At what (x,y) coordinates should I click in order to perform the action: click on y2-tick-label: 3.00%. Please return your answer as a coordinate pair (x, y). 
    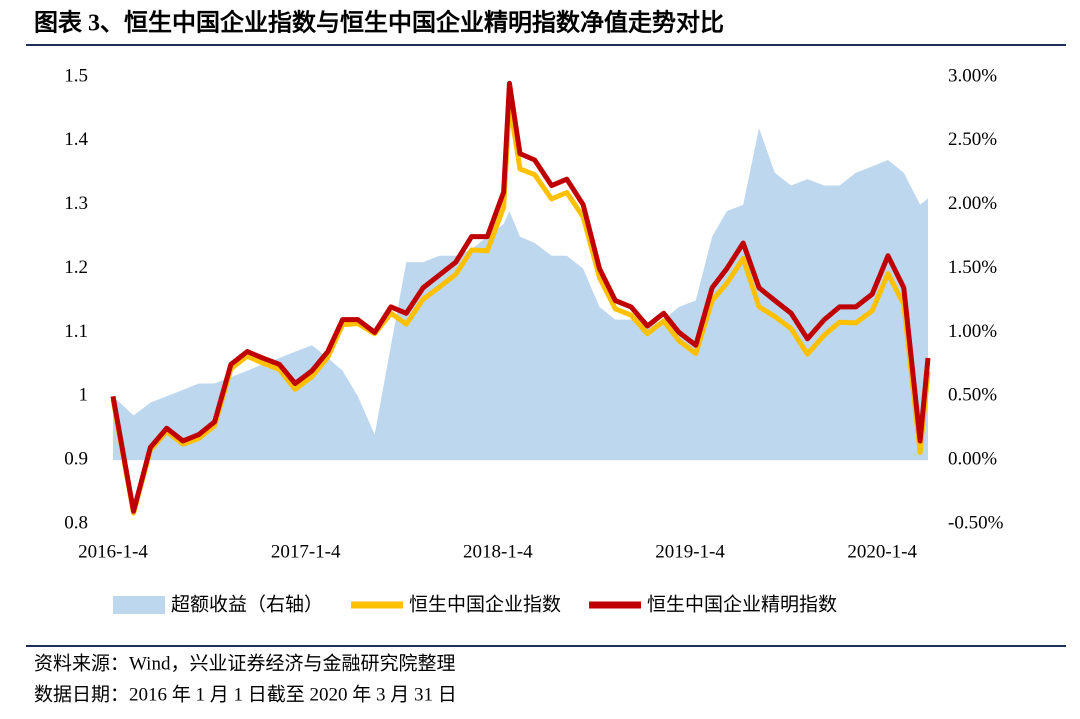
    Looking at the image, I should click on (972, 75).